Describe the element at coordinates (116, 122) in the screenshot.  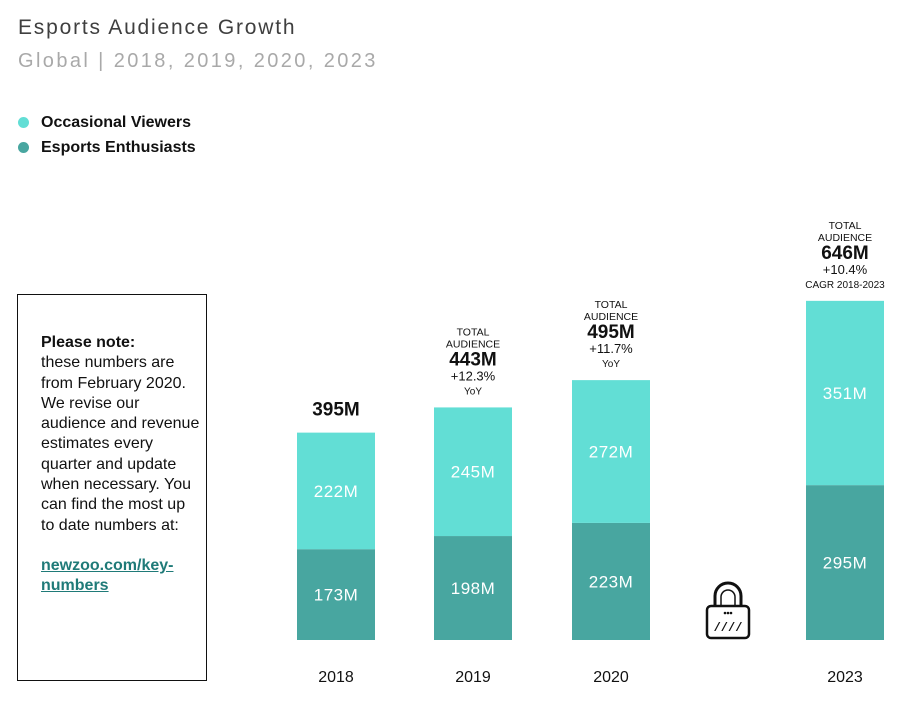
I see `legend-label-occasional: Occasional Viewers` at that location.